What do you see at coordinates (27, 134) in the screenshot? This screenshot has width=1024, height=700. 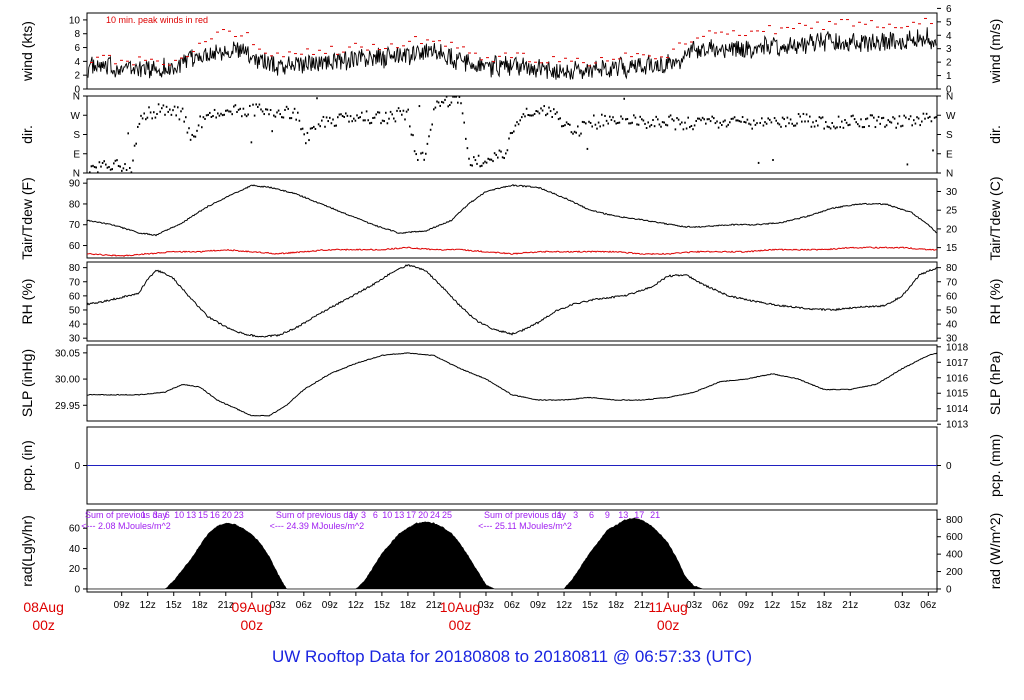 I see `y-axis-label-left: dir.` at bounding box center [27, 134].